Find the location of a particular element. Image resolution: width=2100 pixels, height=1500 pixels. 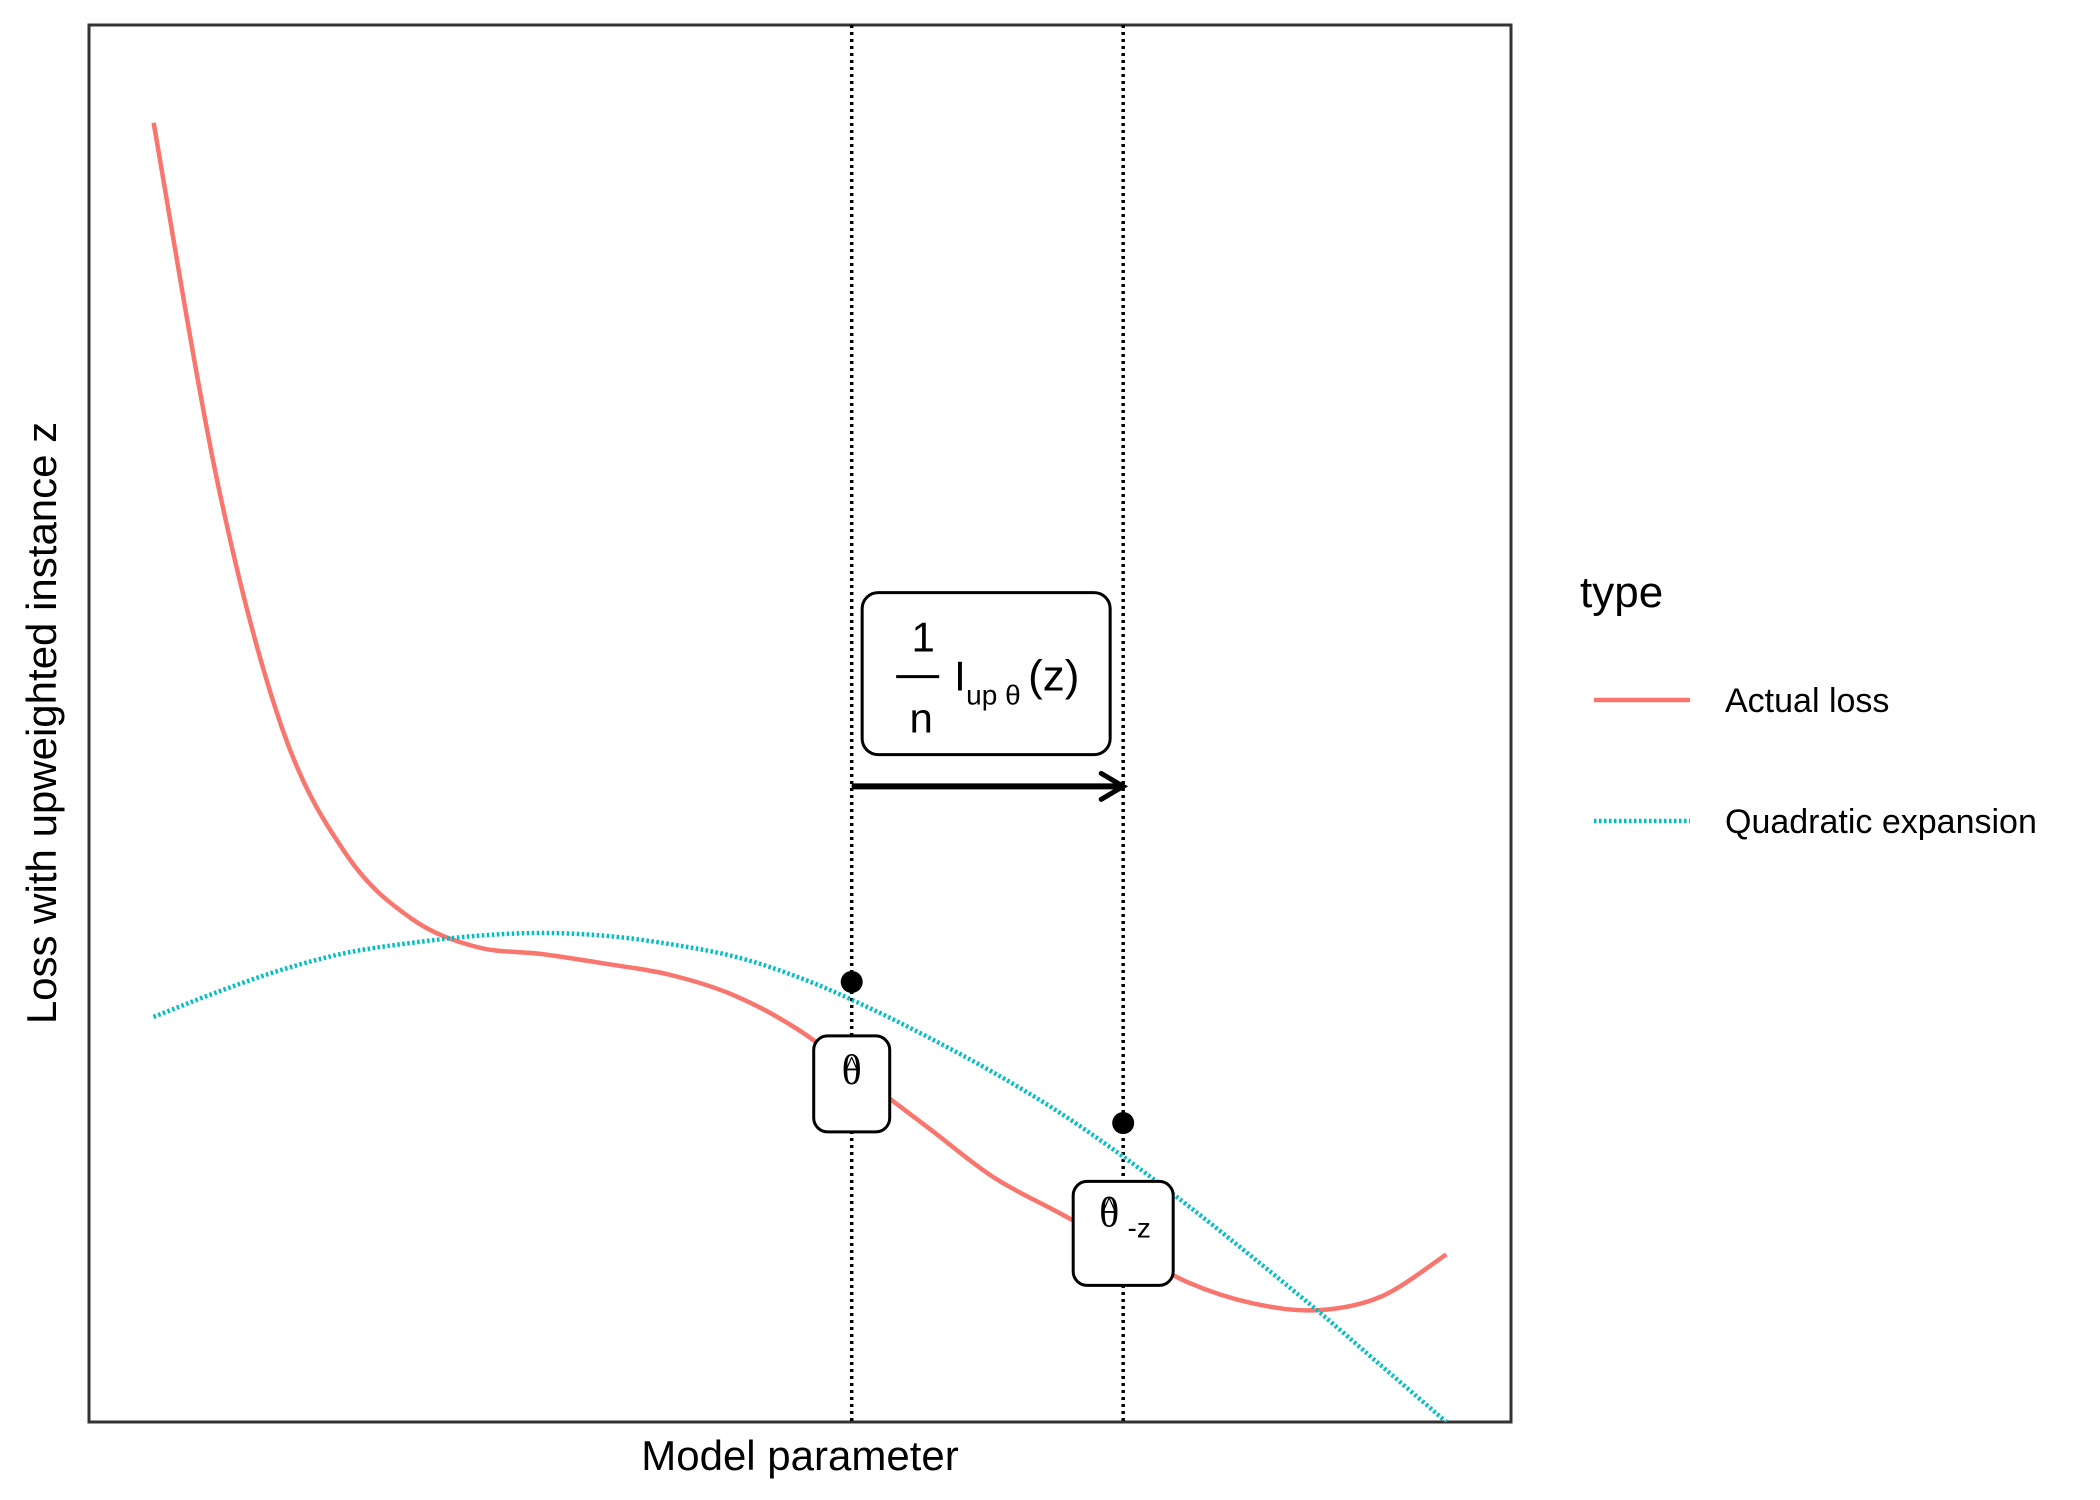

shift-label-numerator: 1 is located at coordinates (922, 637).